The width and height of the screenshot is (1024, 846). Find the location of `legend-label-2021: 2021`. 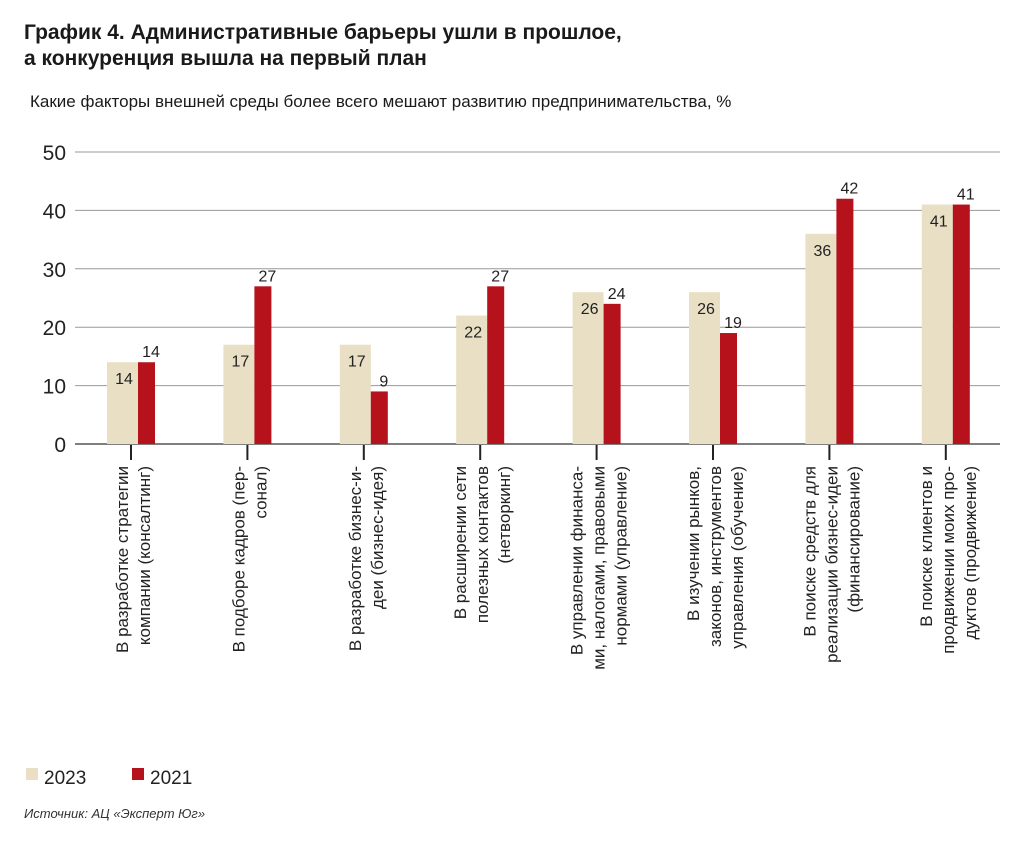

legend-label-2021: 2021 is located at coordinates (171, 778).